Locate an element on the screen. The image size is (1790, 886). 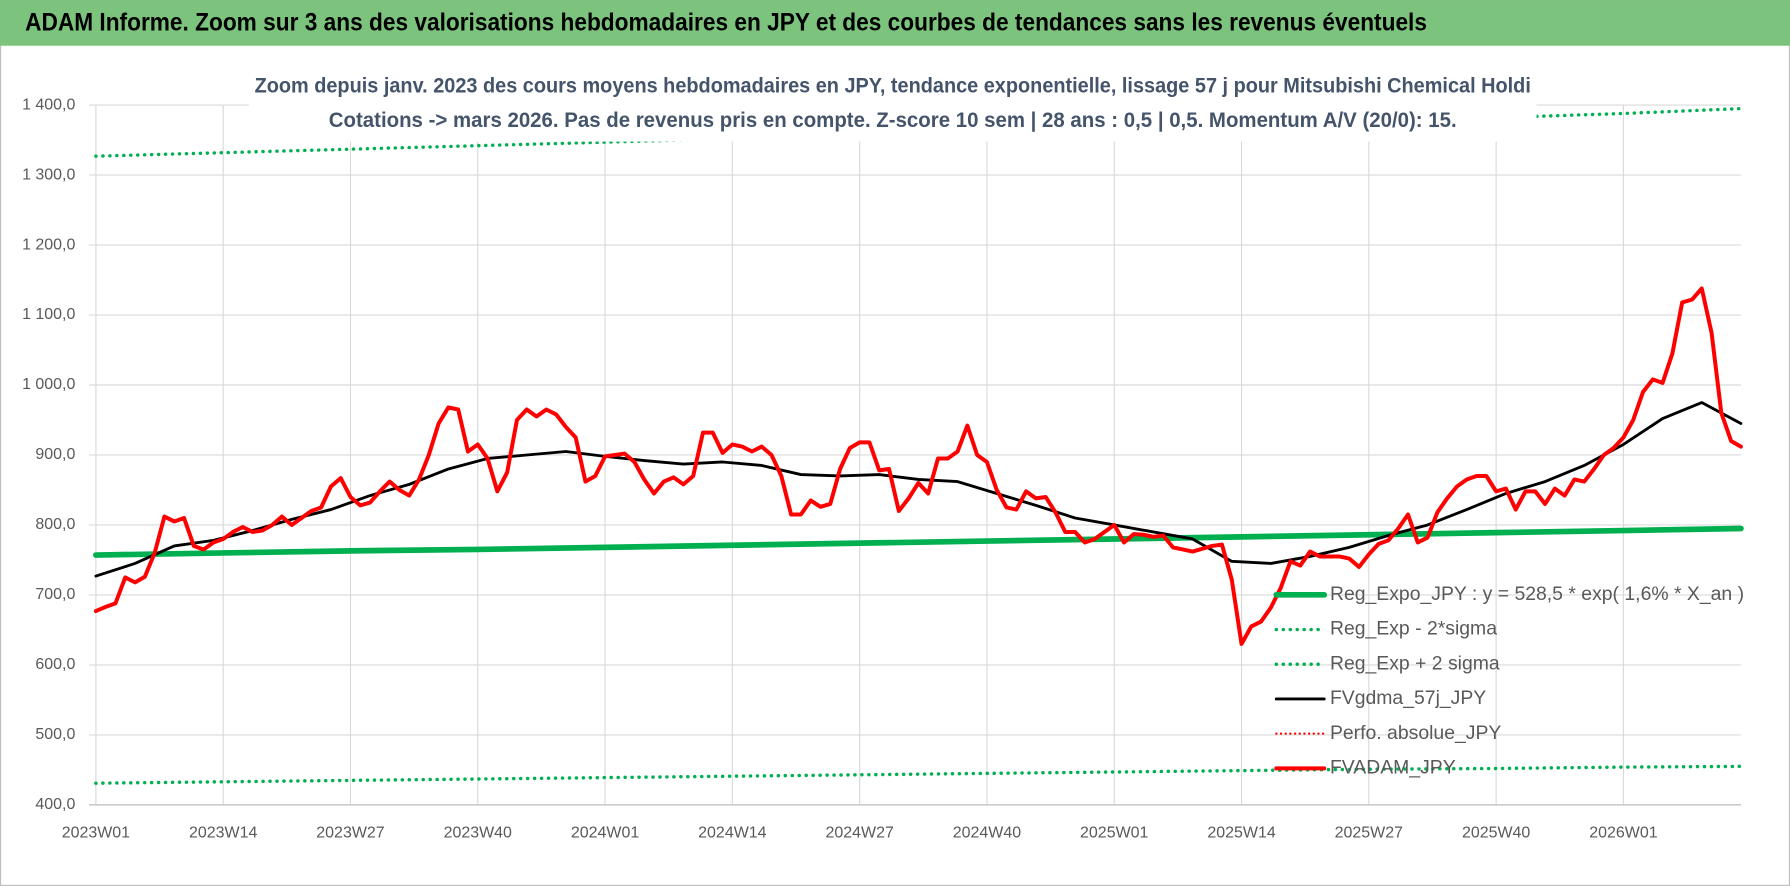
y-tick-label: 1 400,0 is located at coordinates (48, 104).